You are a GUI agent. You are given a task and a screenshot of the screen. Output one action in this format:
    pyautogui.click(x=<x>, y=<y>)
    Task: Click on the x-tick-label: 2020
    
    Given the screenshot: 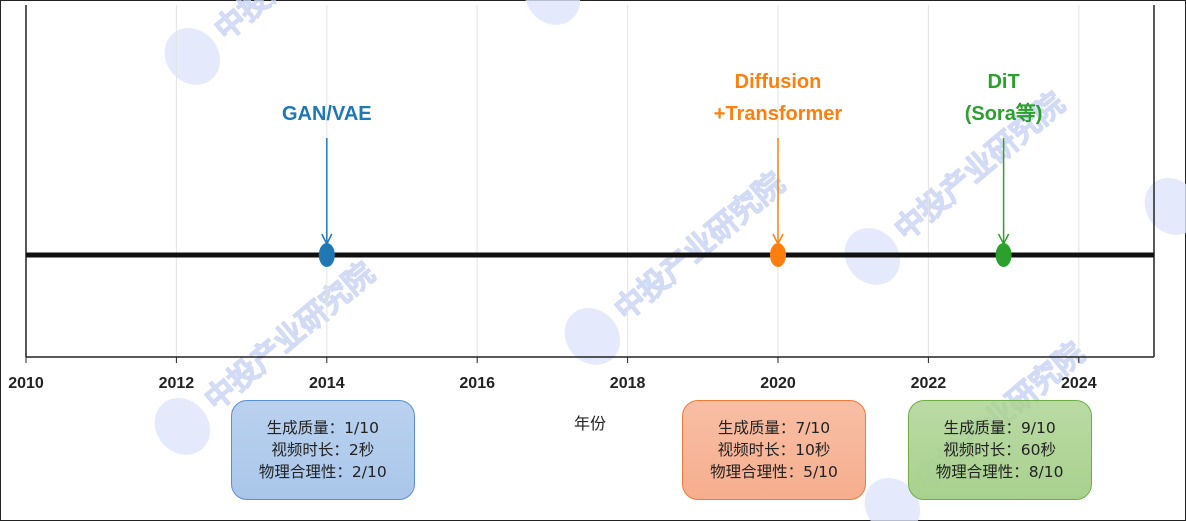 What is the action you would take?
    pyautogui.click(x=778, y=383)
    